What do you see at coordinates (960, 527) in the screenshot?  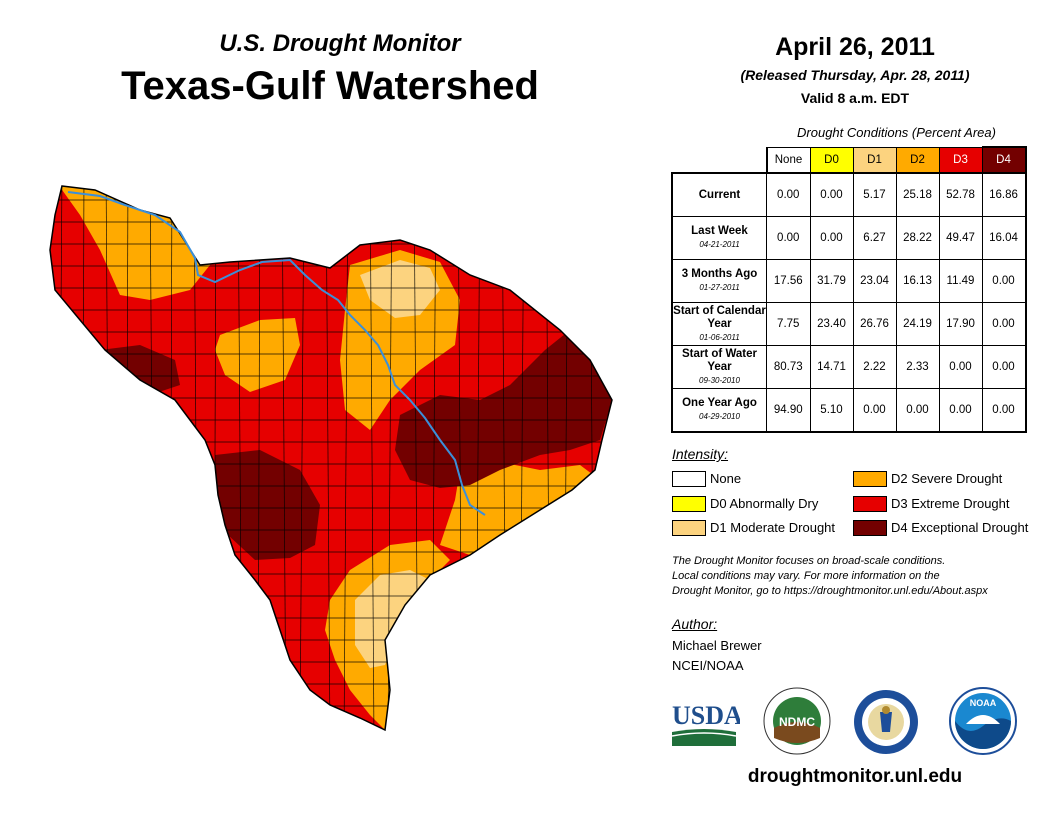 I see `legend-label: D4 Exceptional Drought` at bounding box center [960, 527].